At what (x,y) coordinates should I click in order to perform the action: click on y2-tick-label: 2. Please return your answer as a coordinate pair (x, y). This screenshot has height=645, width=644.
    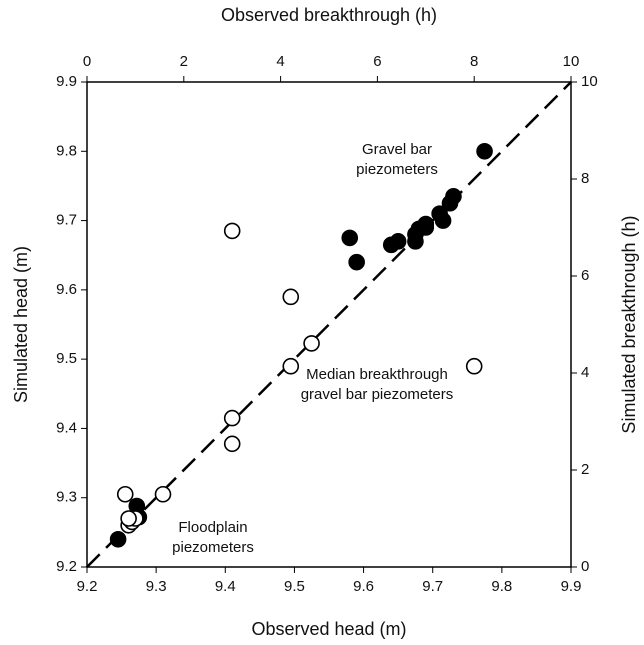
    Looking at the image, I should click on (585, 469).